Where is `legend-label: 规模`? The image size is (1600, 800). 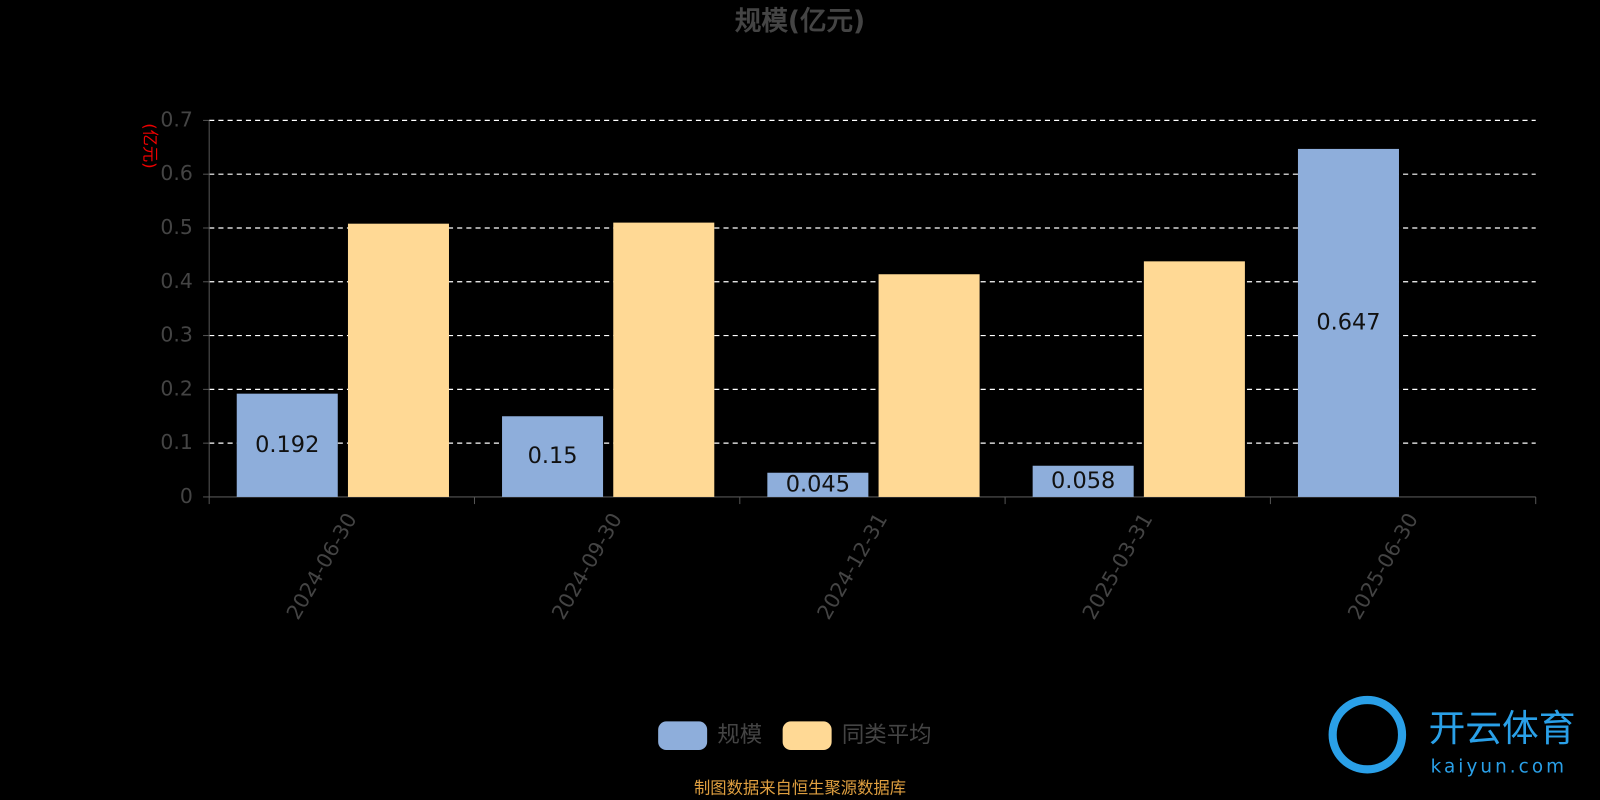 legend-label: 规模 is located at coordinates (739, 735).